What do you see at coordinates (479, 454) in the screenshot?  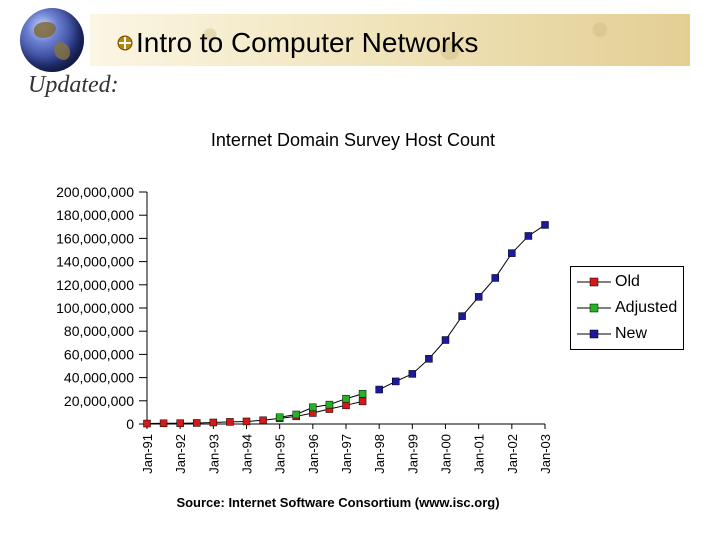 I see `x-tick-label: Jan-01` at bounding box center [479, 454].